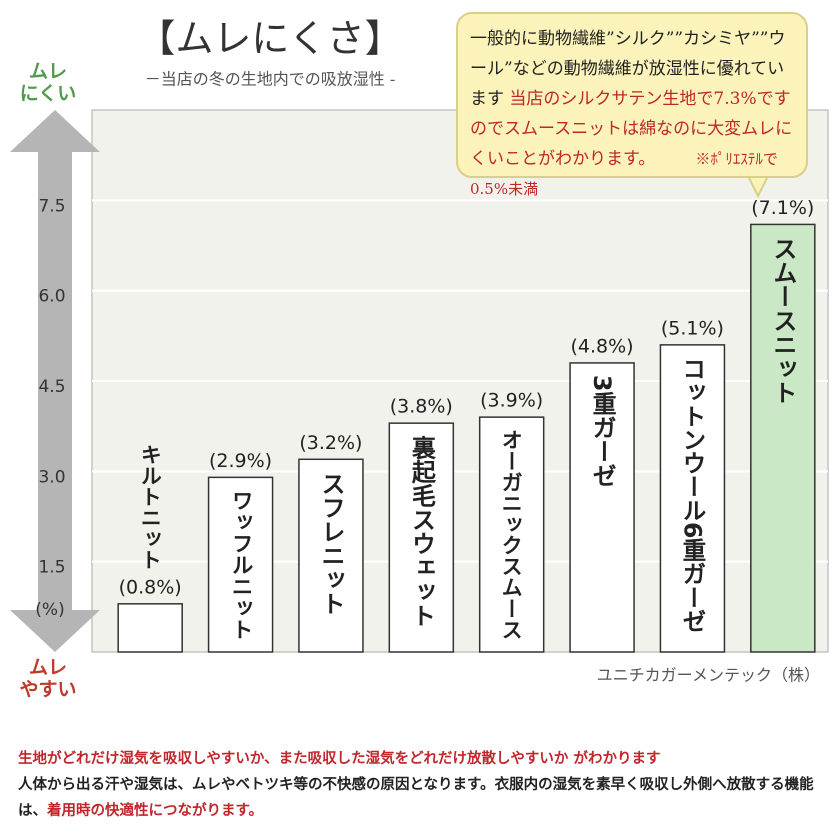 The image size is (840, 840). Describe the element at coordinates (49, 610) in the screenshot. I see `y-unit: (%)` at that location.